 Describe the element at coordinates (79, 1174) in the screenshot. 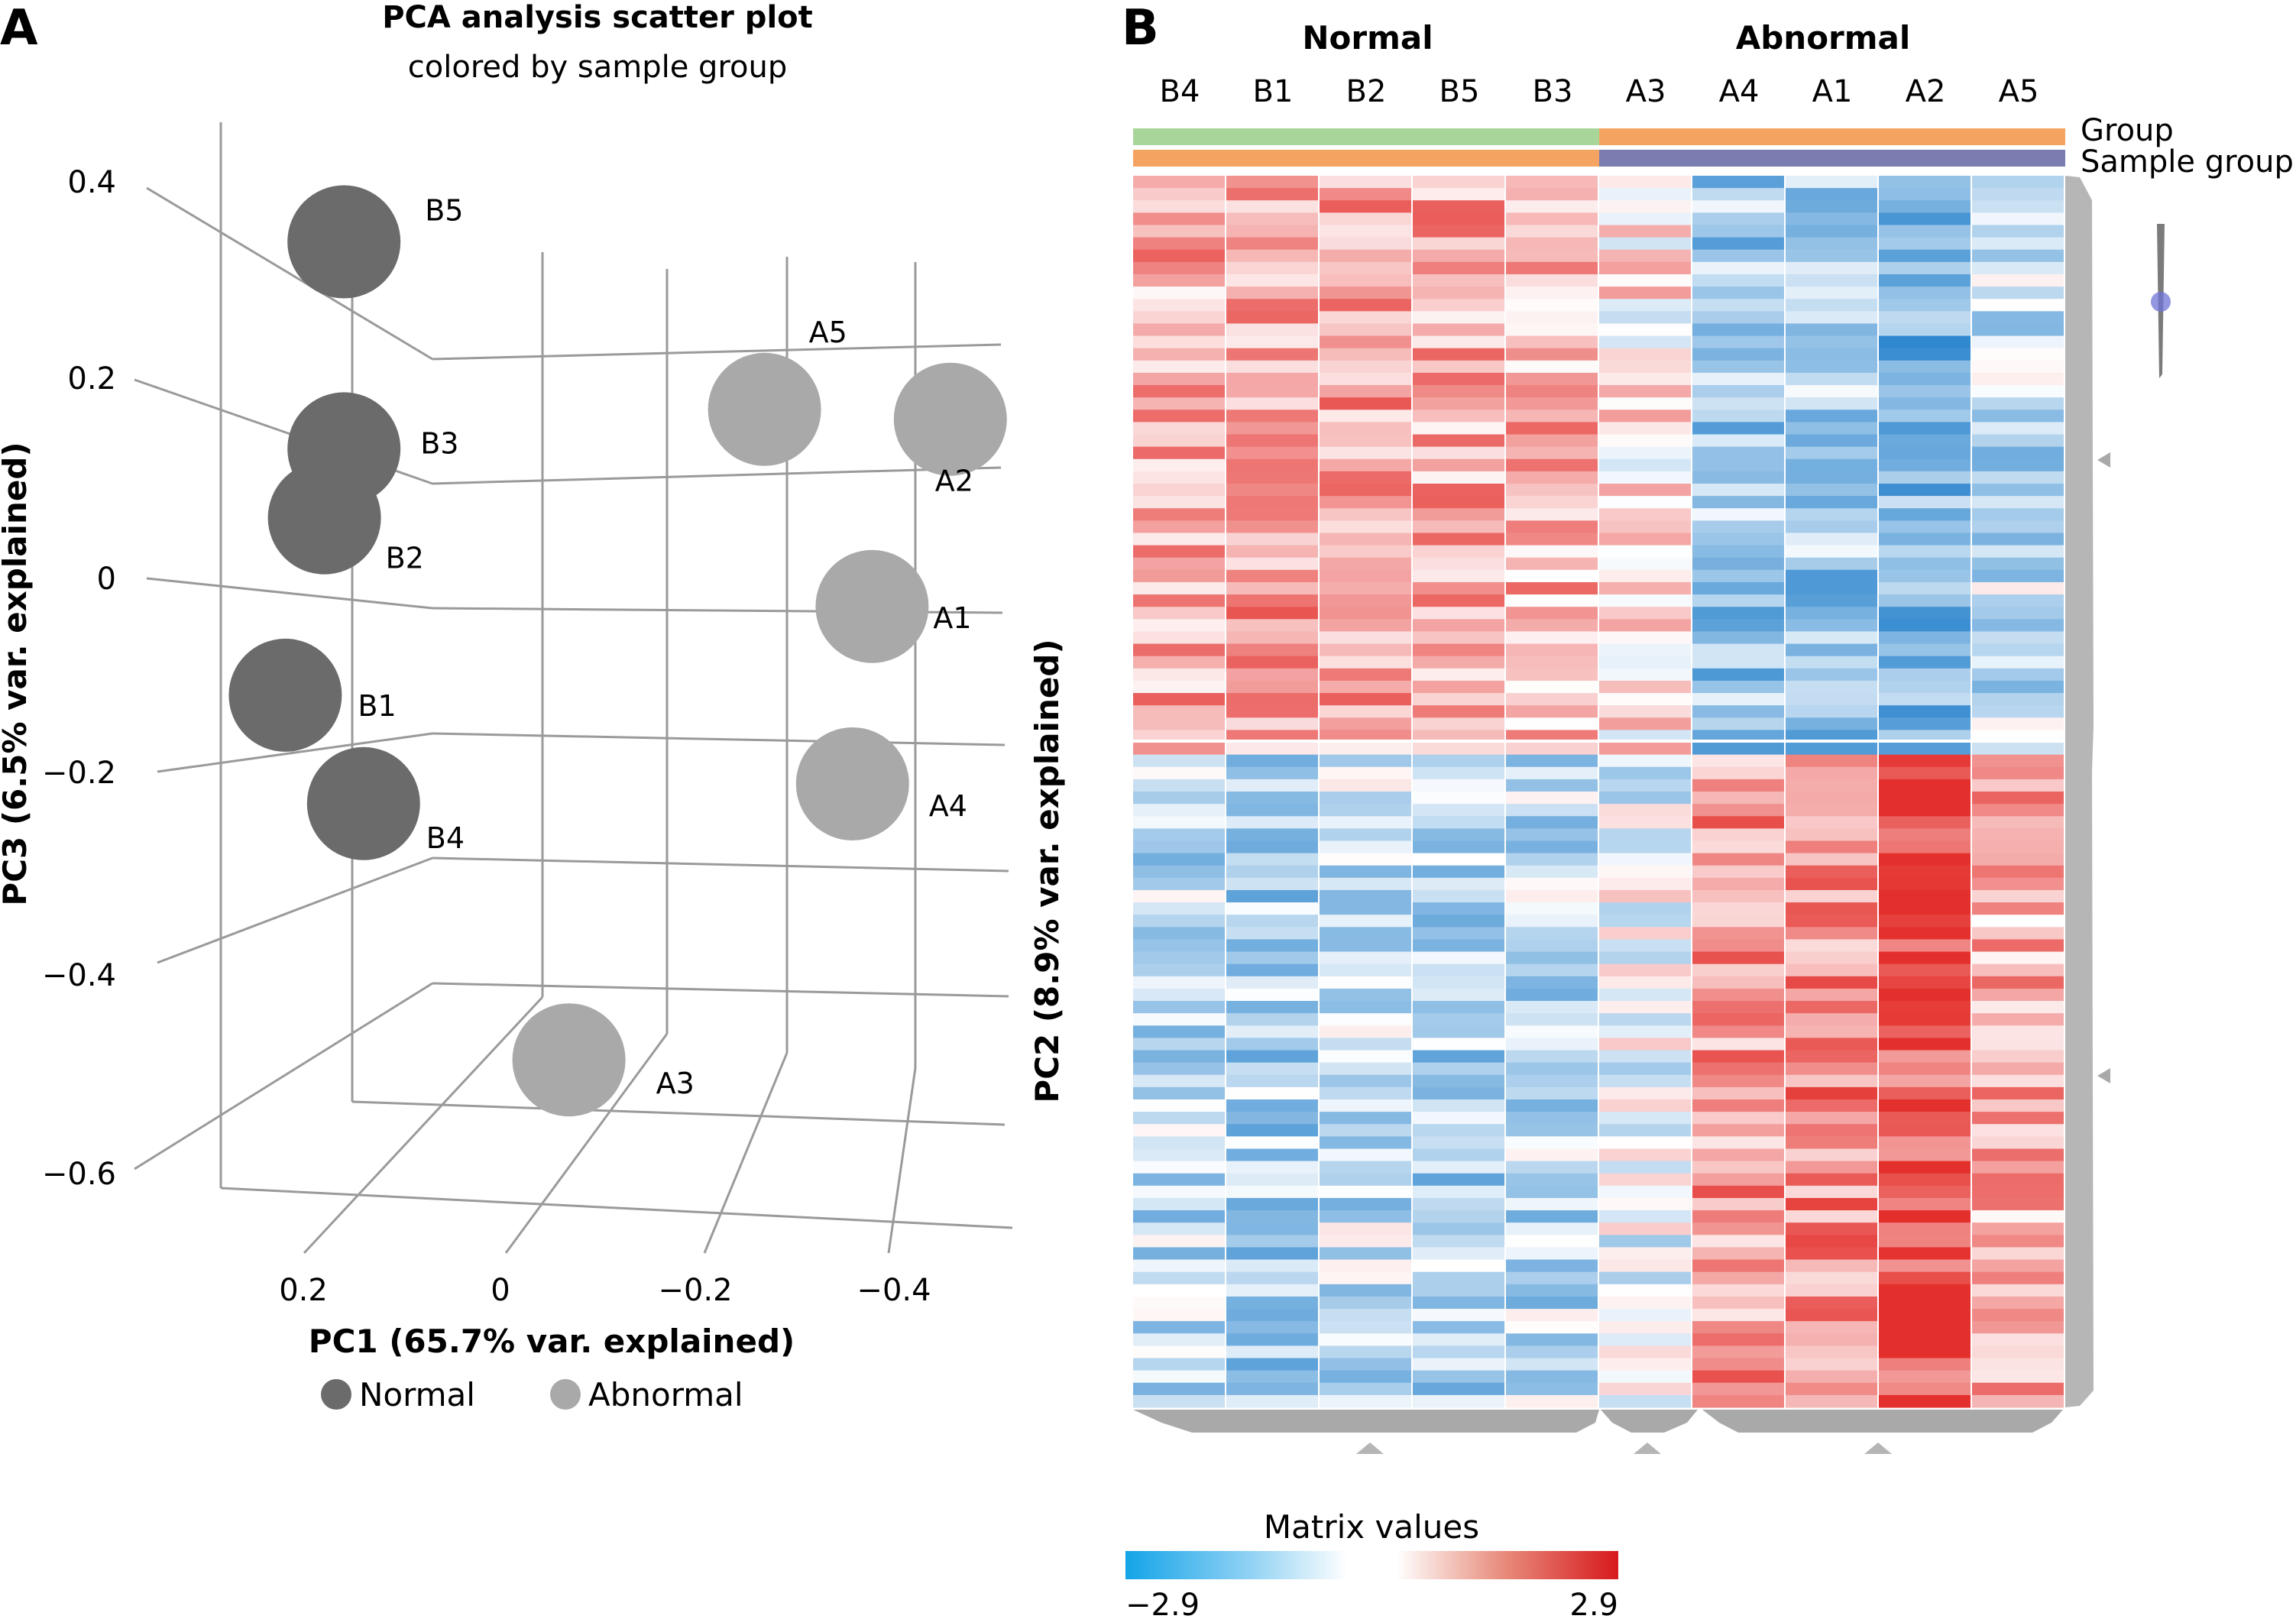

I see `z-tick-label: −0.6` at that location.